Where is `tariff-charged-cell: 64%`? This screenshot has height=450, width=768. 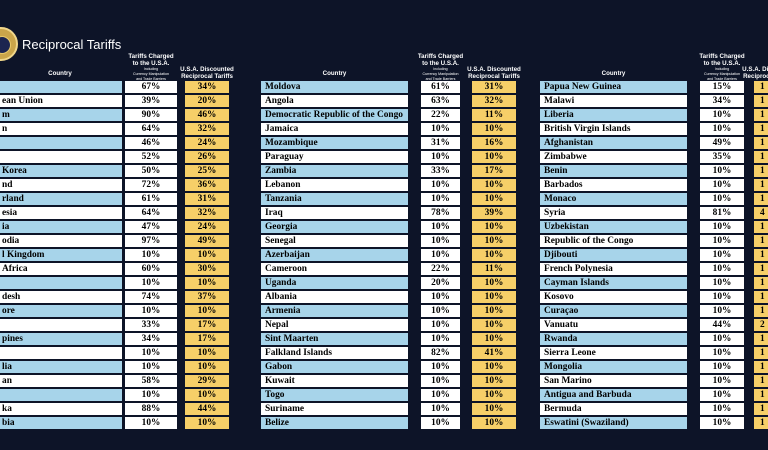
tariff-charged-cell: 64% is located at coordinates (151, 213).